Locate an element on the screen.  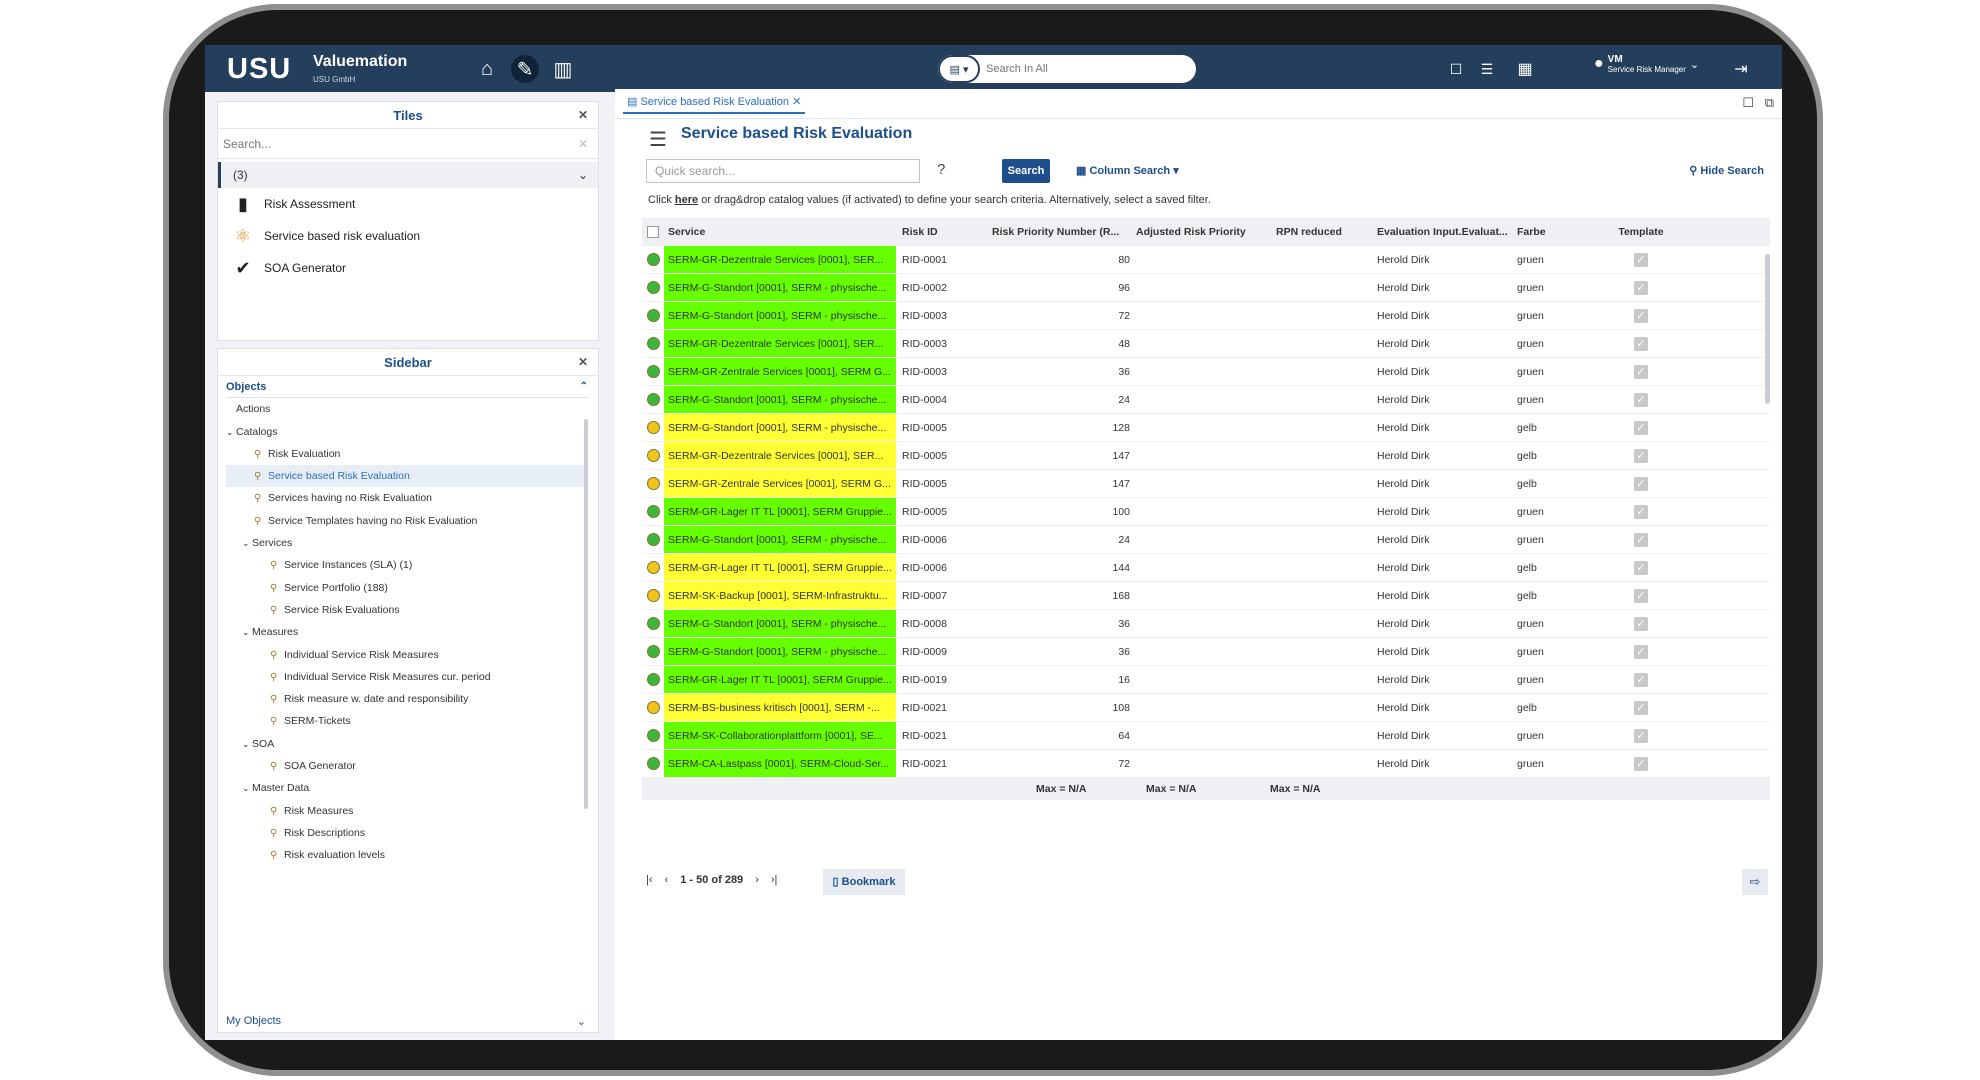
sidebar-tree-item: ⚲ Risk Measures is located at coordinates (407, 811).